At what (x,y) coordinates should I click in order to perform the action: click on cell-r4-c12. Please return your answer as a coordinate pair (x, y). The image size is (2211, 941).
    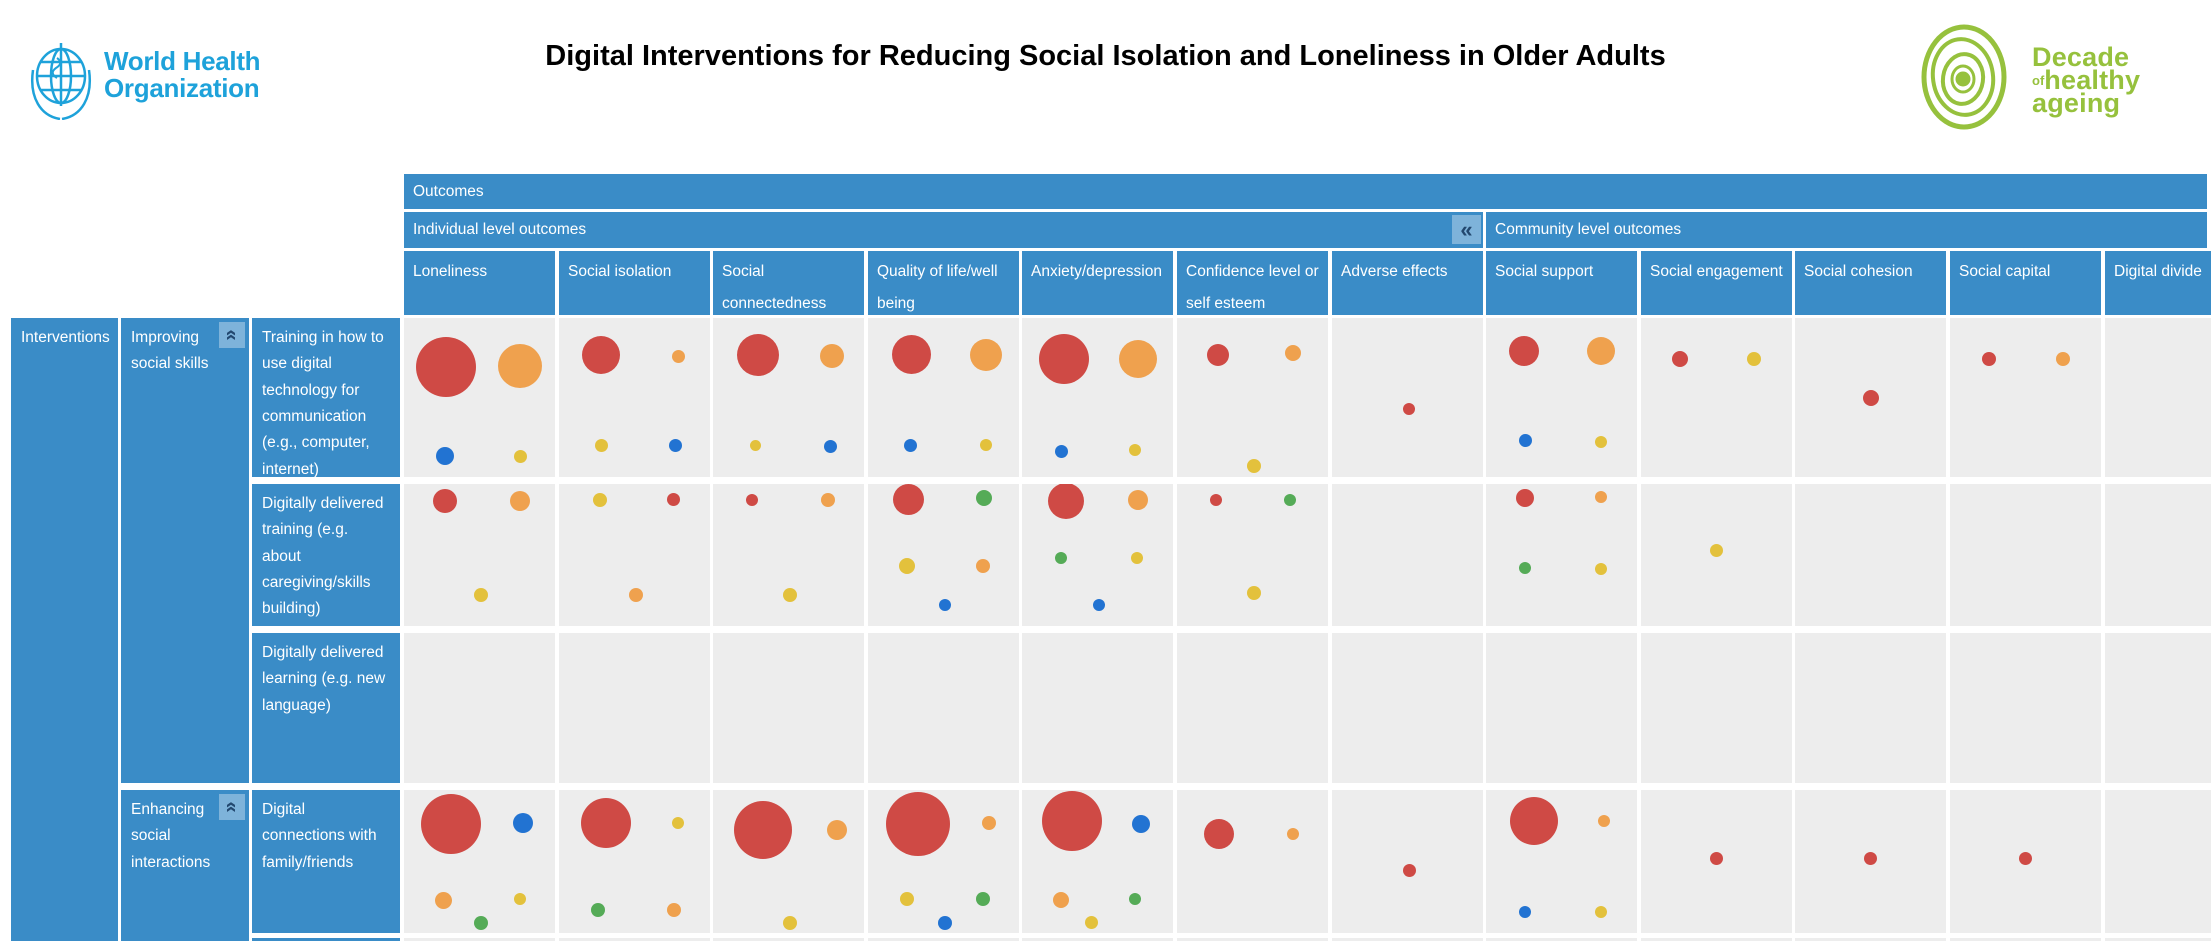
    Looking at the image, I should click on (2158, 861).